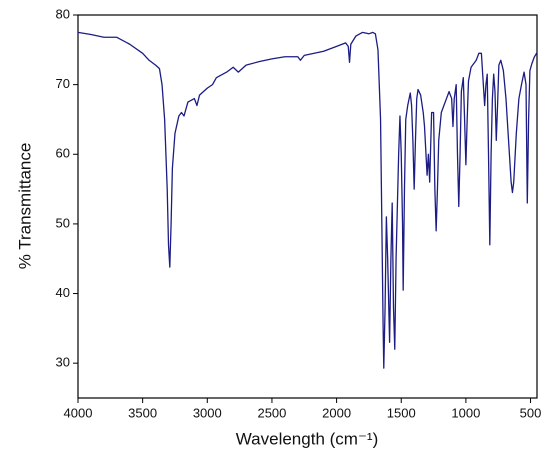 This screenshot has width=550, height=454. What do you see at coordinates (78, 412) in the screenshot?
I see `x-tick-label: 4000` at bounding box center [78, 412].